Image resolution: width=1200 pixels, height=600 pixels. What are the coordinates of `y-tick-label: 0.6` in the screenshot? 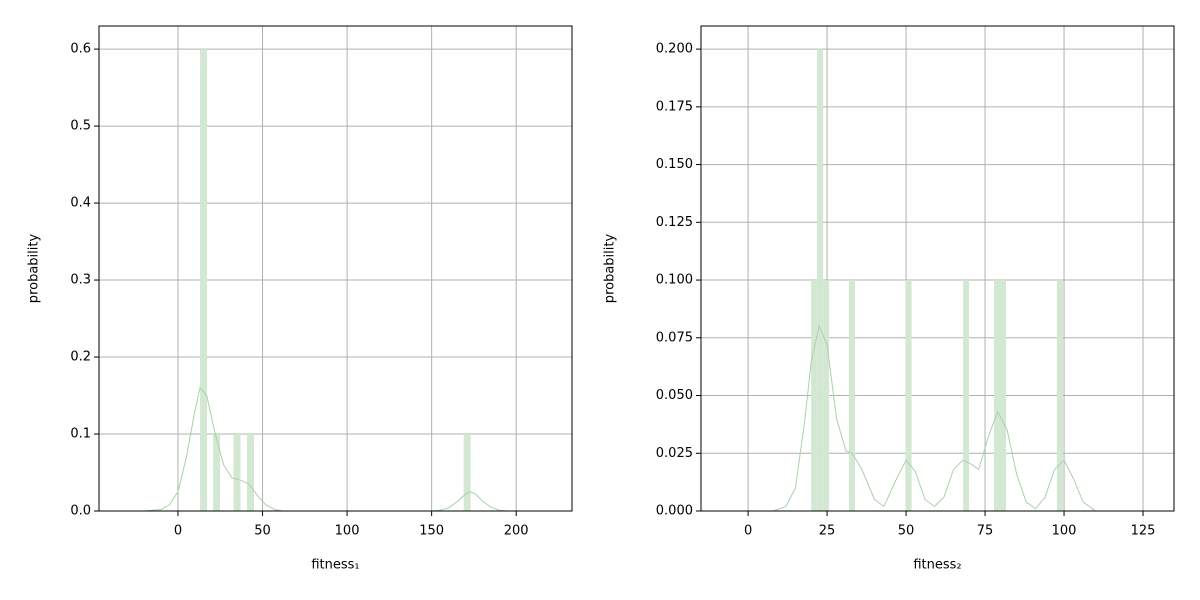 It's located at (80, 49).